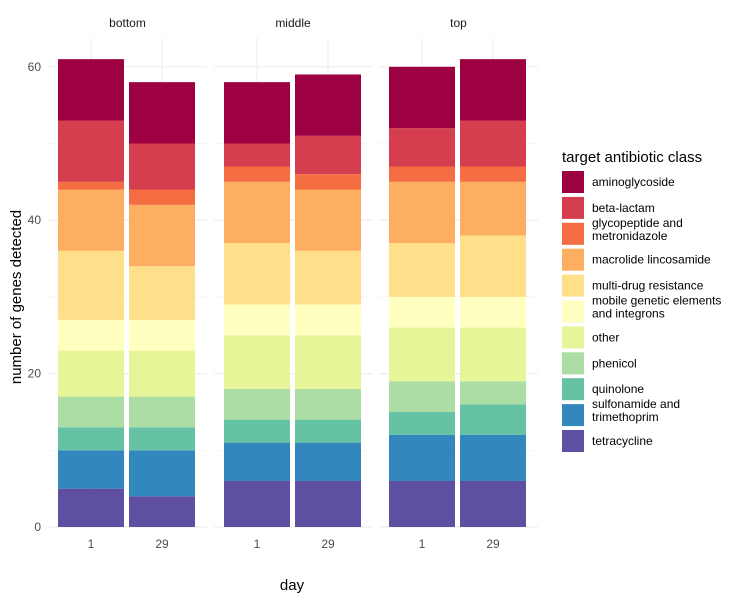  What do you see at coordinates (35, 297) in the screenshot?
I see `y-axis: 0 20 40 60` at bounding box center [35, 297].